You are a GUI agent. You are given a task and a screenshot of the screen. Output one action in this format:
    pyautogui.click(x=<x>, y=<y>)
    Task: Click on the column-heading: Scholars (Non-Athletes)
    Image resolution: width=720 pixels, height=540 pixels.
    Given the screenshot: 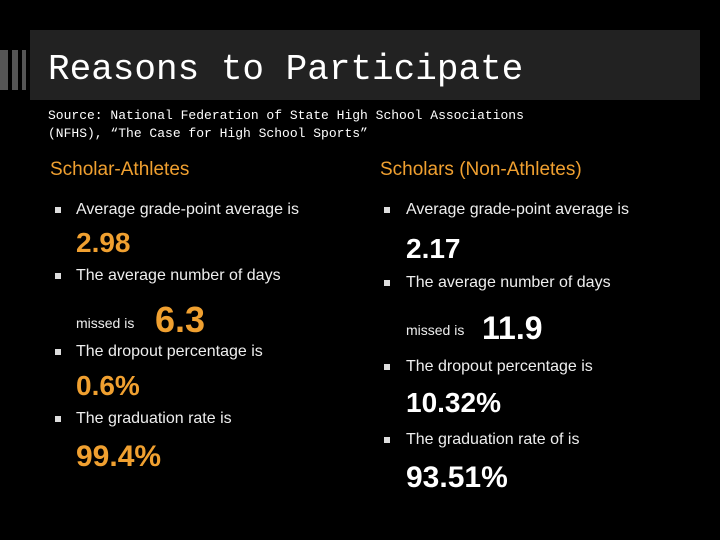 What is the action you would take?
    pyautogui.click(x=481, y=169)
    